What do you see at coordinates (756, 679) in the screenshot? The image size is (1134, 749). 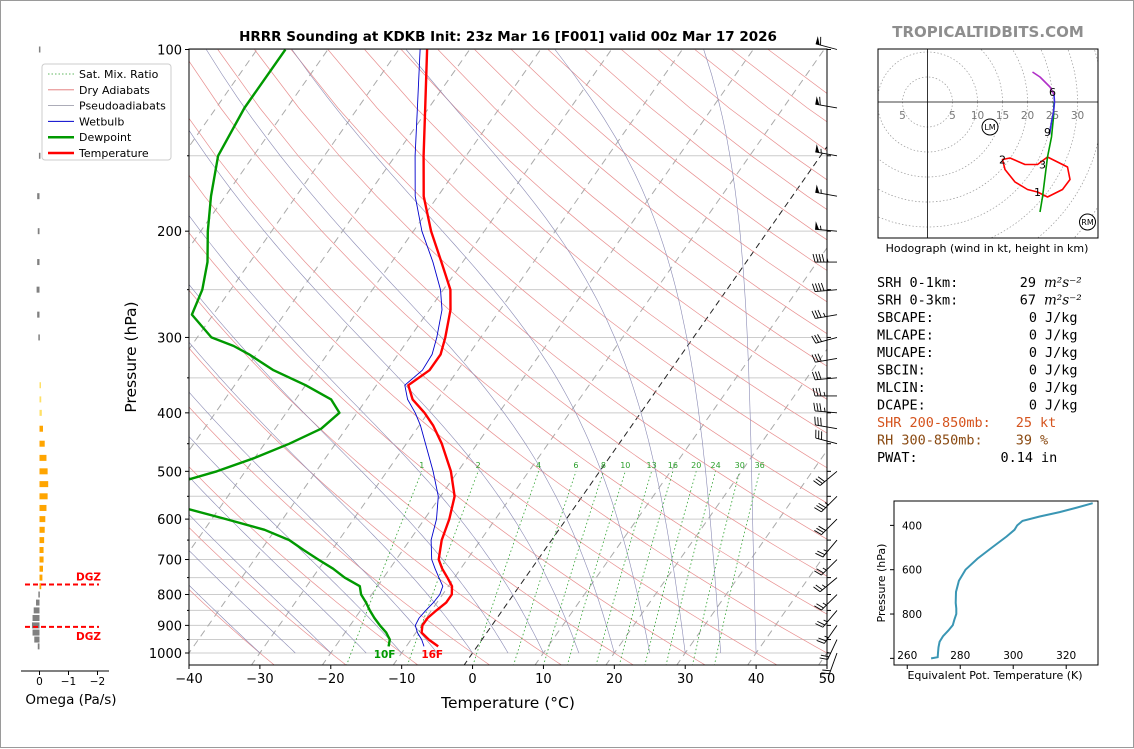 I see `x-tick-label: 40` at bounding box center [756, 679].